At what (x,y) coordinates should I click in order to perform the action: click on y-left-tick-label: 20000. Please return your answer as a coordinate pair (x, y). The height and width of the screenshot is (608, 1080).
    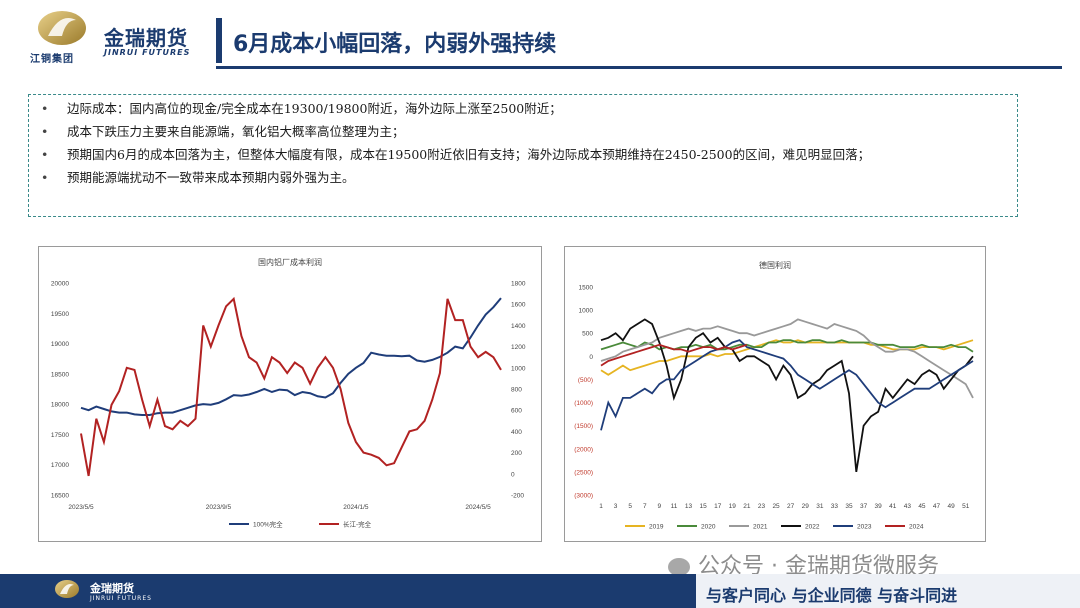
    Looking at the image, I should click on (60, 284).